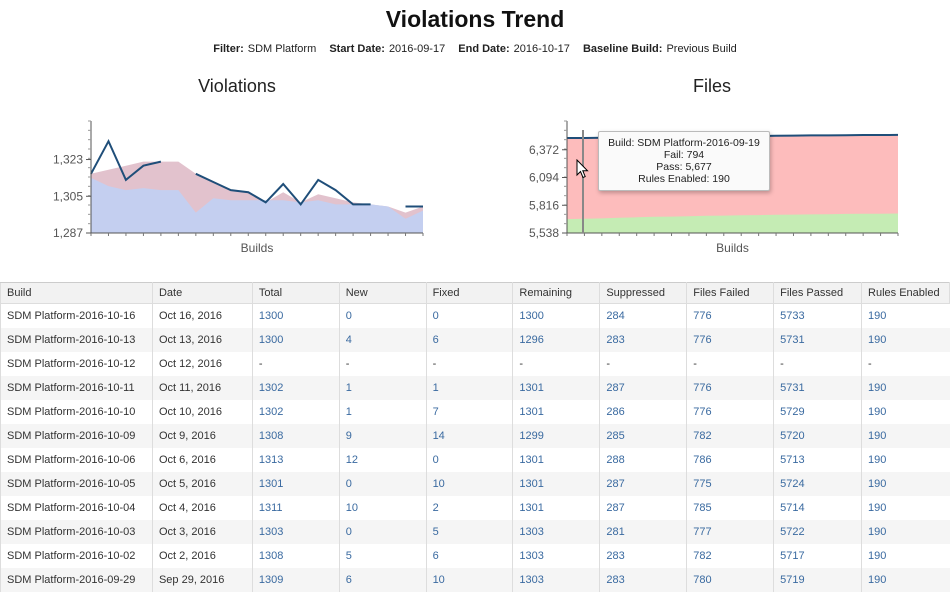 The height and width of the screenshot is (605, 950). Describe the element at coordinates (469, 508) in the screenshot. I see `table-cell-link: 2` at that location.